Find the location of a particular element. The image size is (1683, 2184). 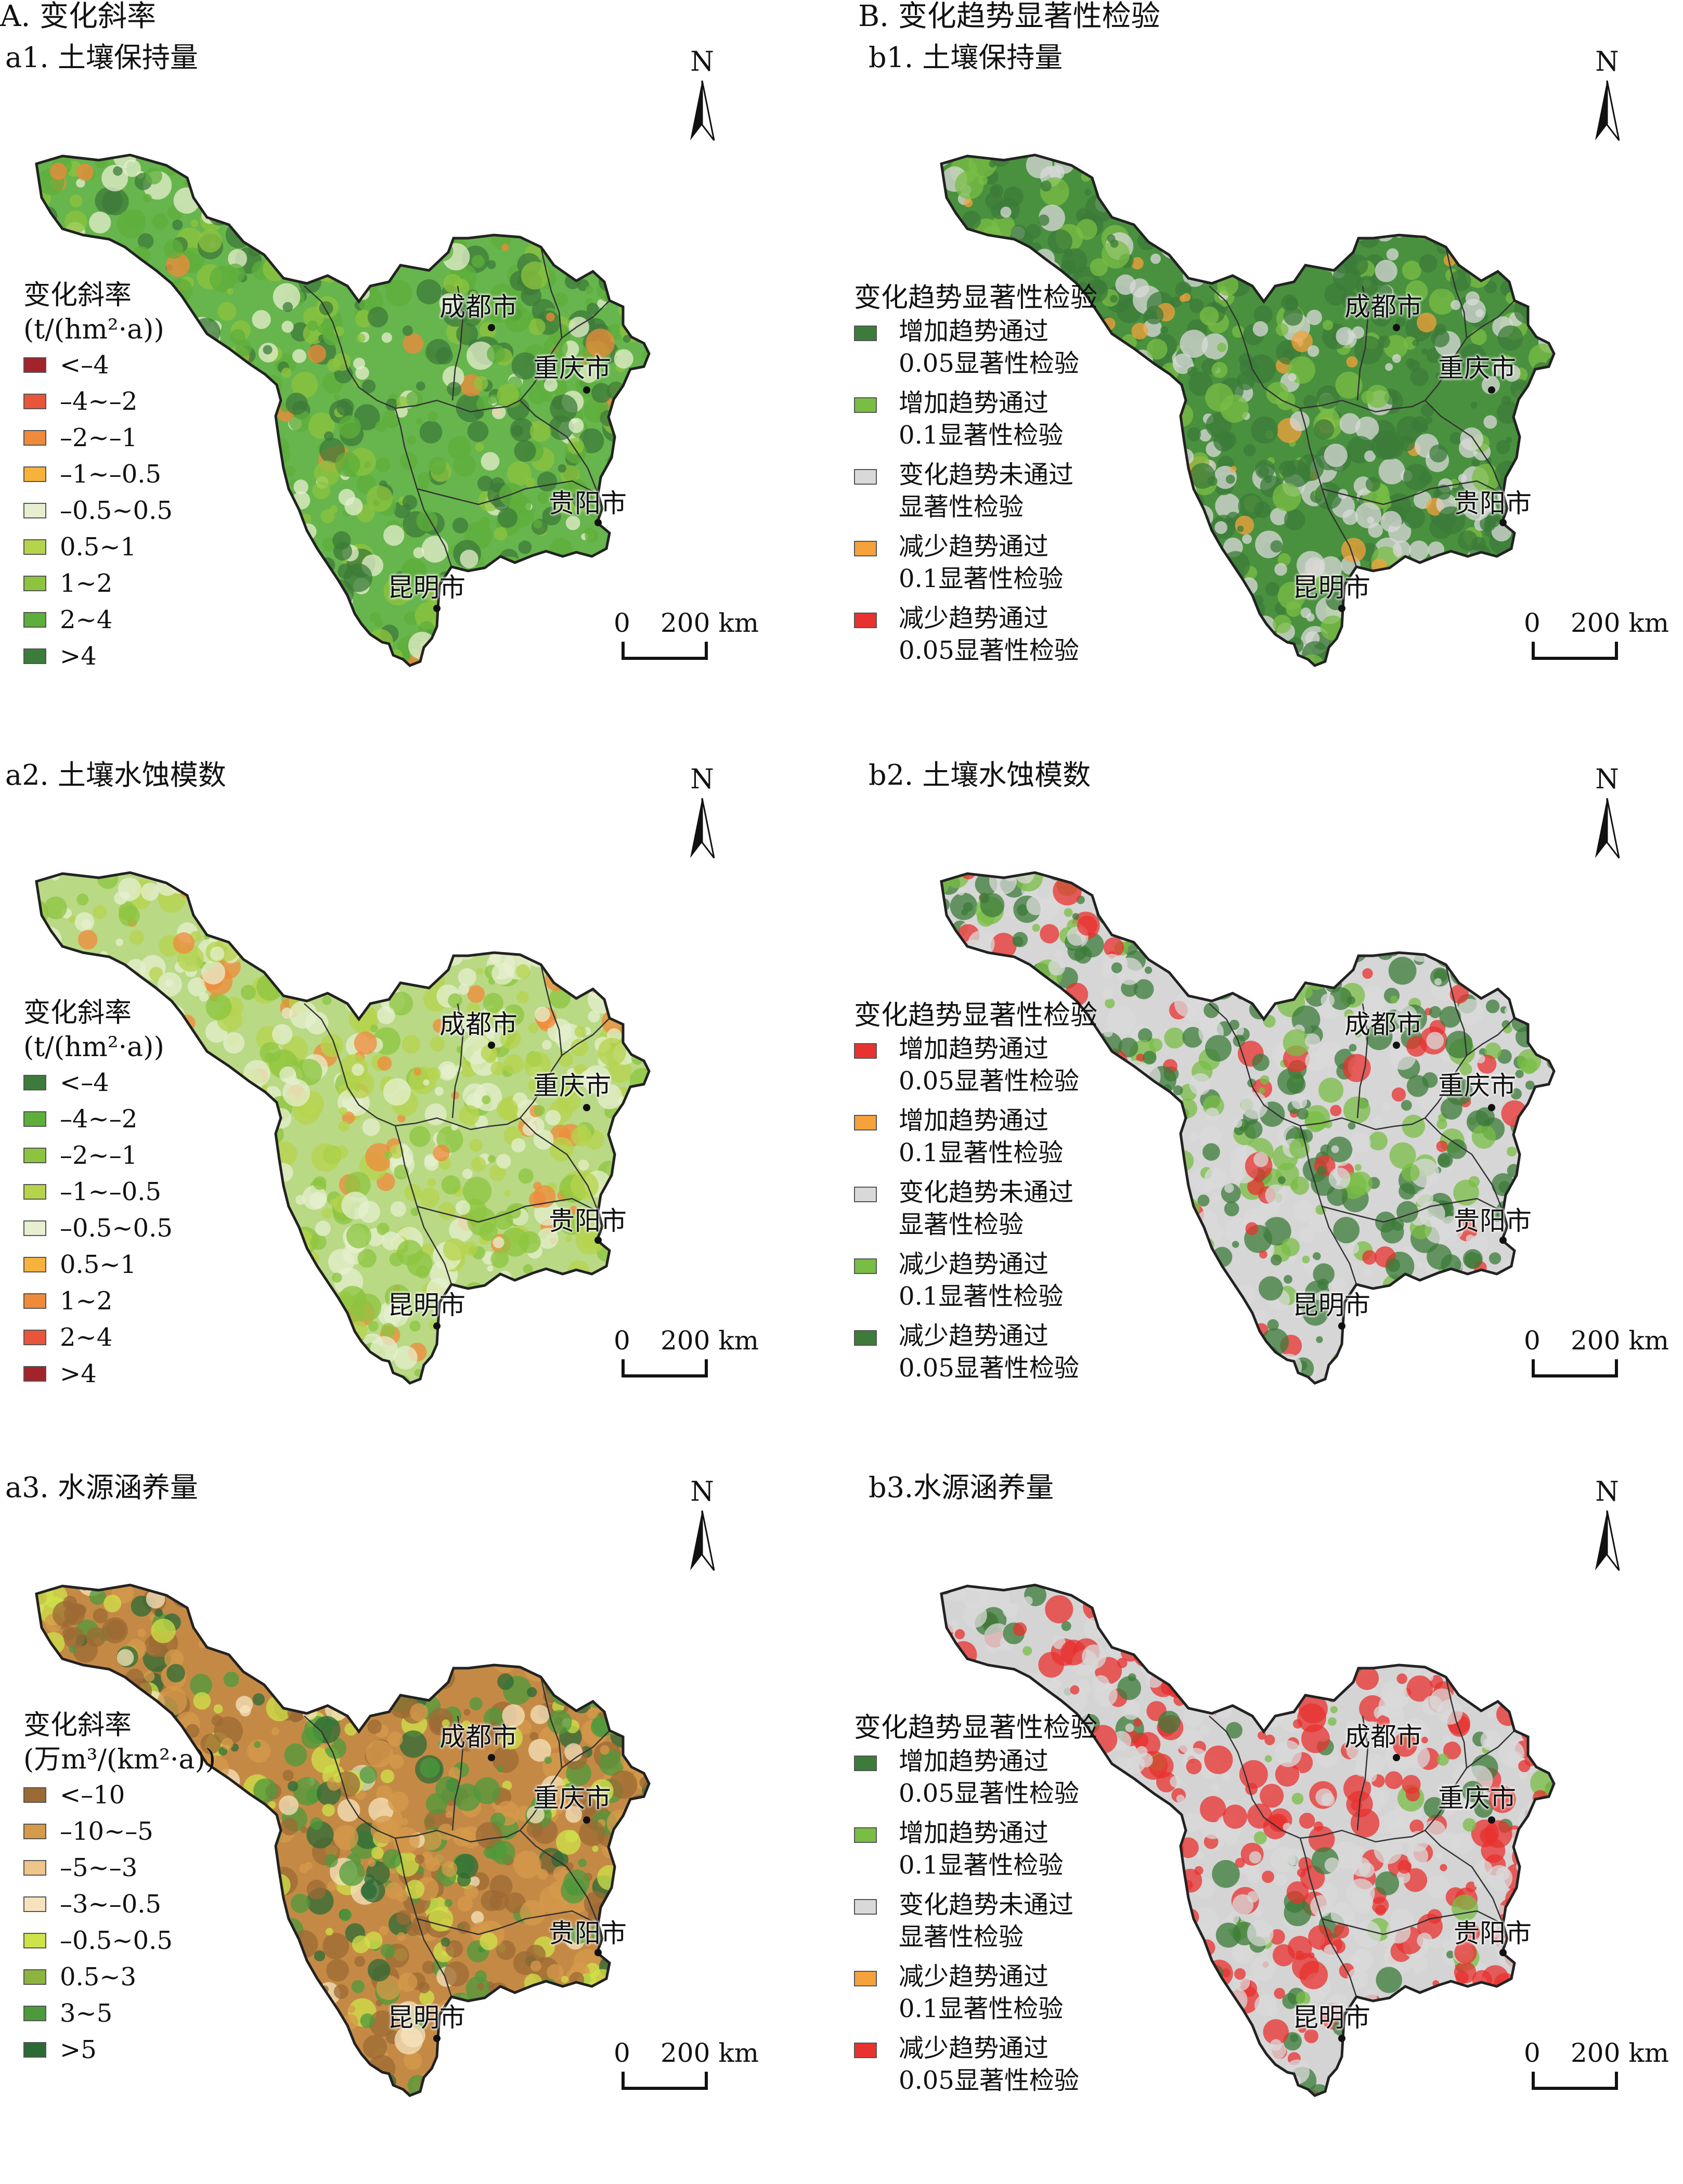

map-b2 is located at coordinates (1248, 1128).